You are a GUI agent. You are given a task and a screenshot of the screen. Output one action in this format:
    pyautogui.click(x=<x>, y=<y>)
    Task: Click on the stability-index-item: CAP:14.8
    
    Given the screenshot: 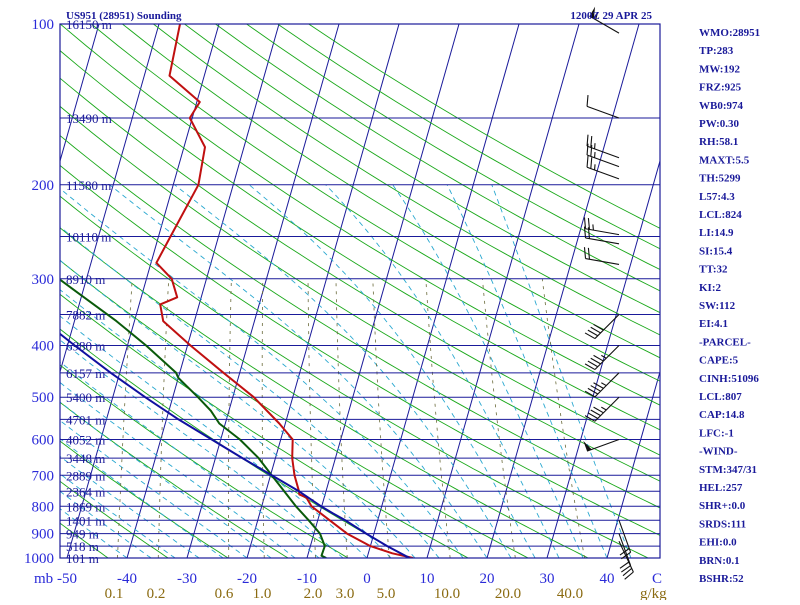 What is the action you would take?
    pyautogui.click(x=722, y=415)
    